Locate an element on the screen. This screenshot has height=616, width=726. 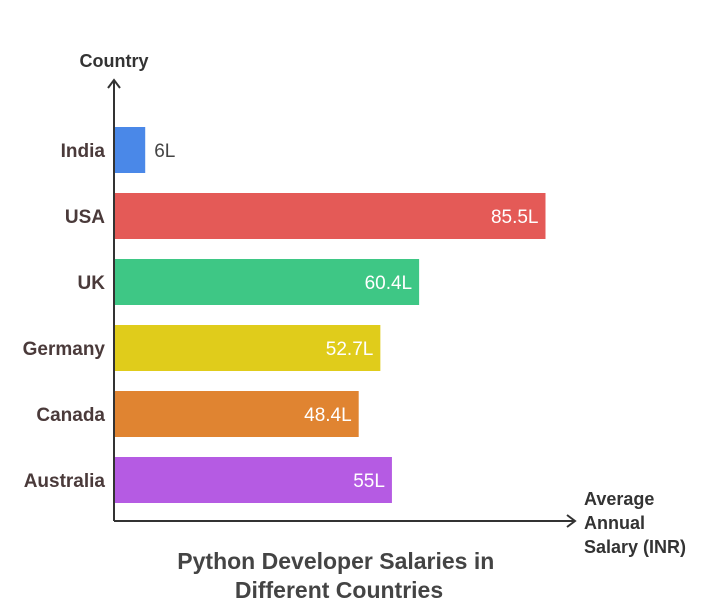
bar-usa is located at coordinates (330, 216).